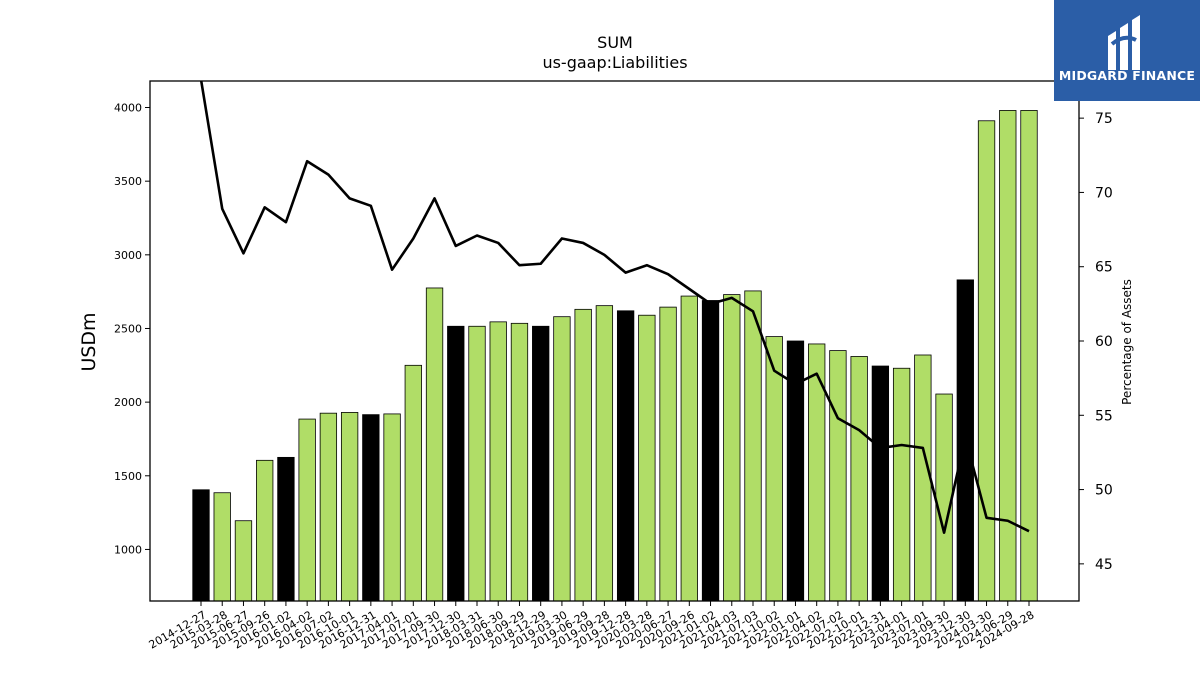  Describe the element at coordinates (1127, 75) in the screenshot. I see `brand-name: MIDGARD FINANCE` at that location.